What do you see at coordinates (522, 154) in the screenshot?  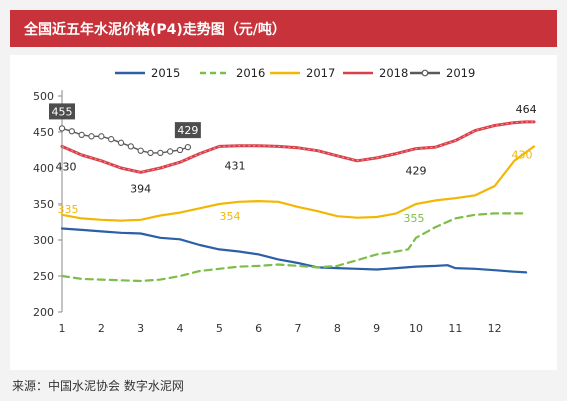 I see `data-label-2017: 430` at bounding box center [522, 154].